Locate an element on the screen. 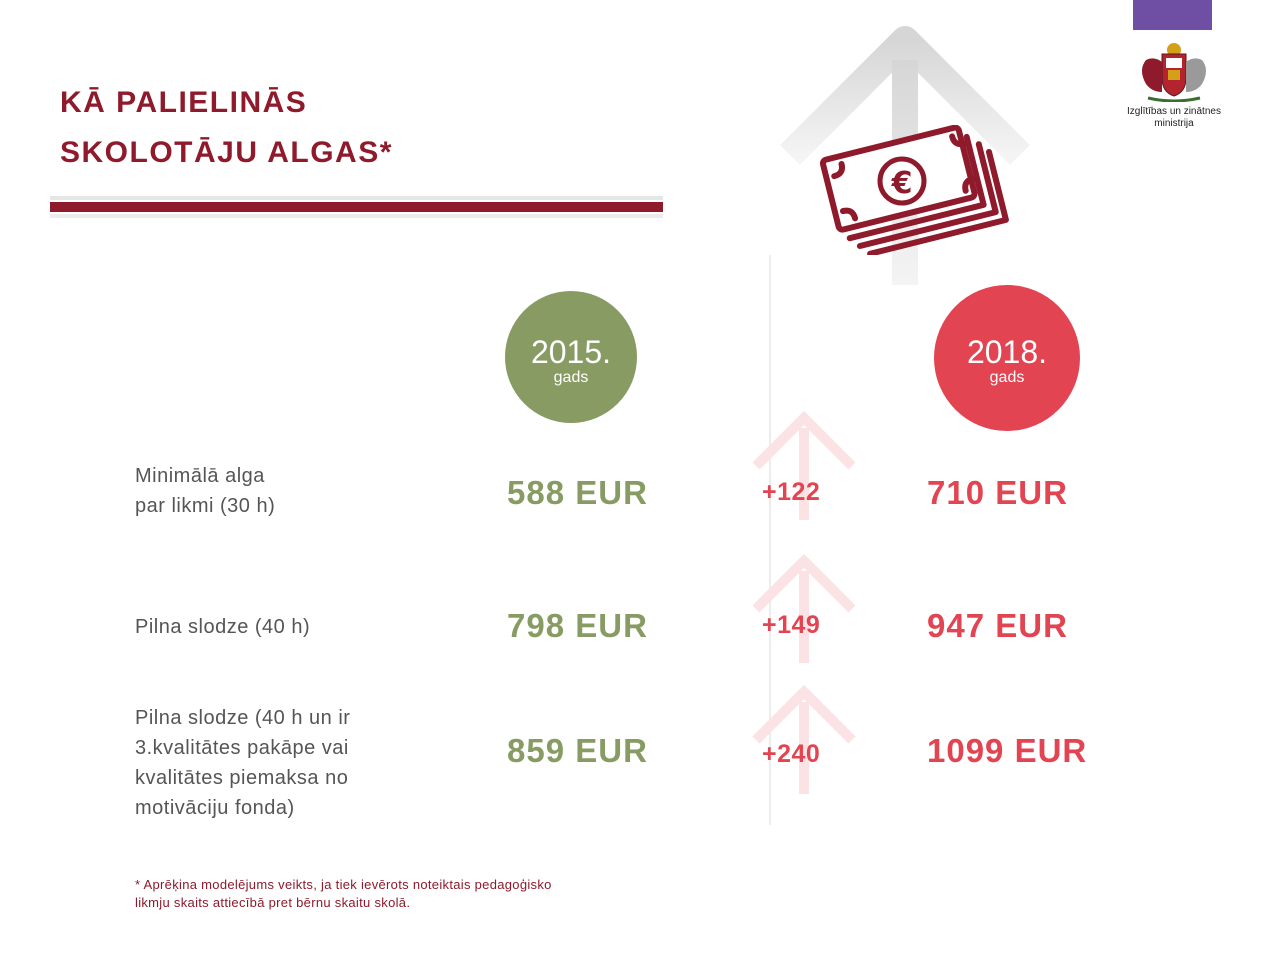  page-title: KĀ PALIELINĀS SKOLOTĀJU ALGAS* is located at coordinates (226, 128).